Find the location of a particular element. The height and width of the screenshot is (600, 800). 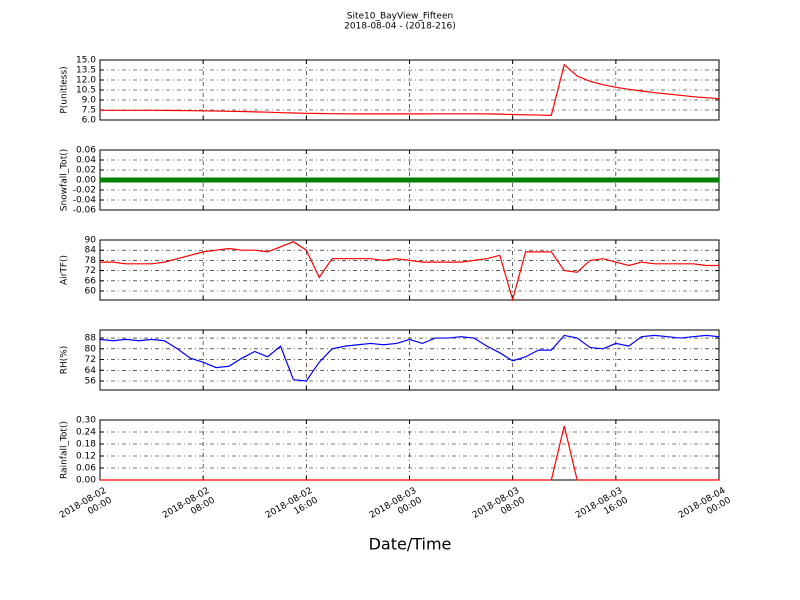

y-tick-label: -0.06 is located at coordinates (85, 211).